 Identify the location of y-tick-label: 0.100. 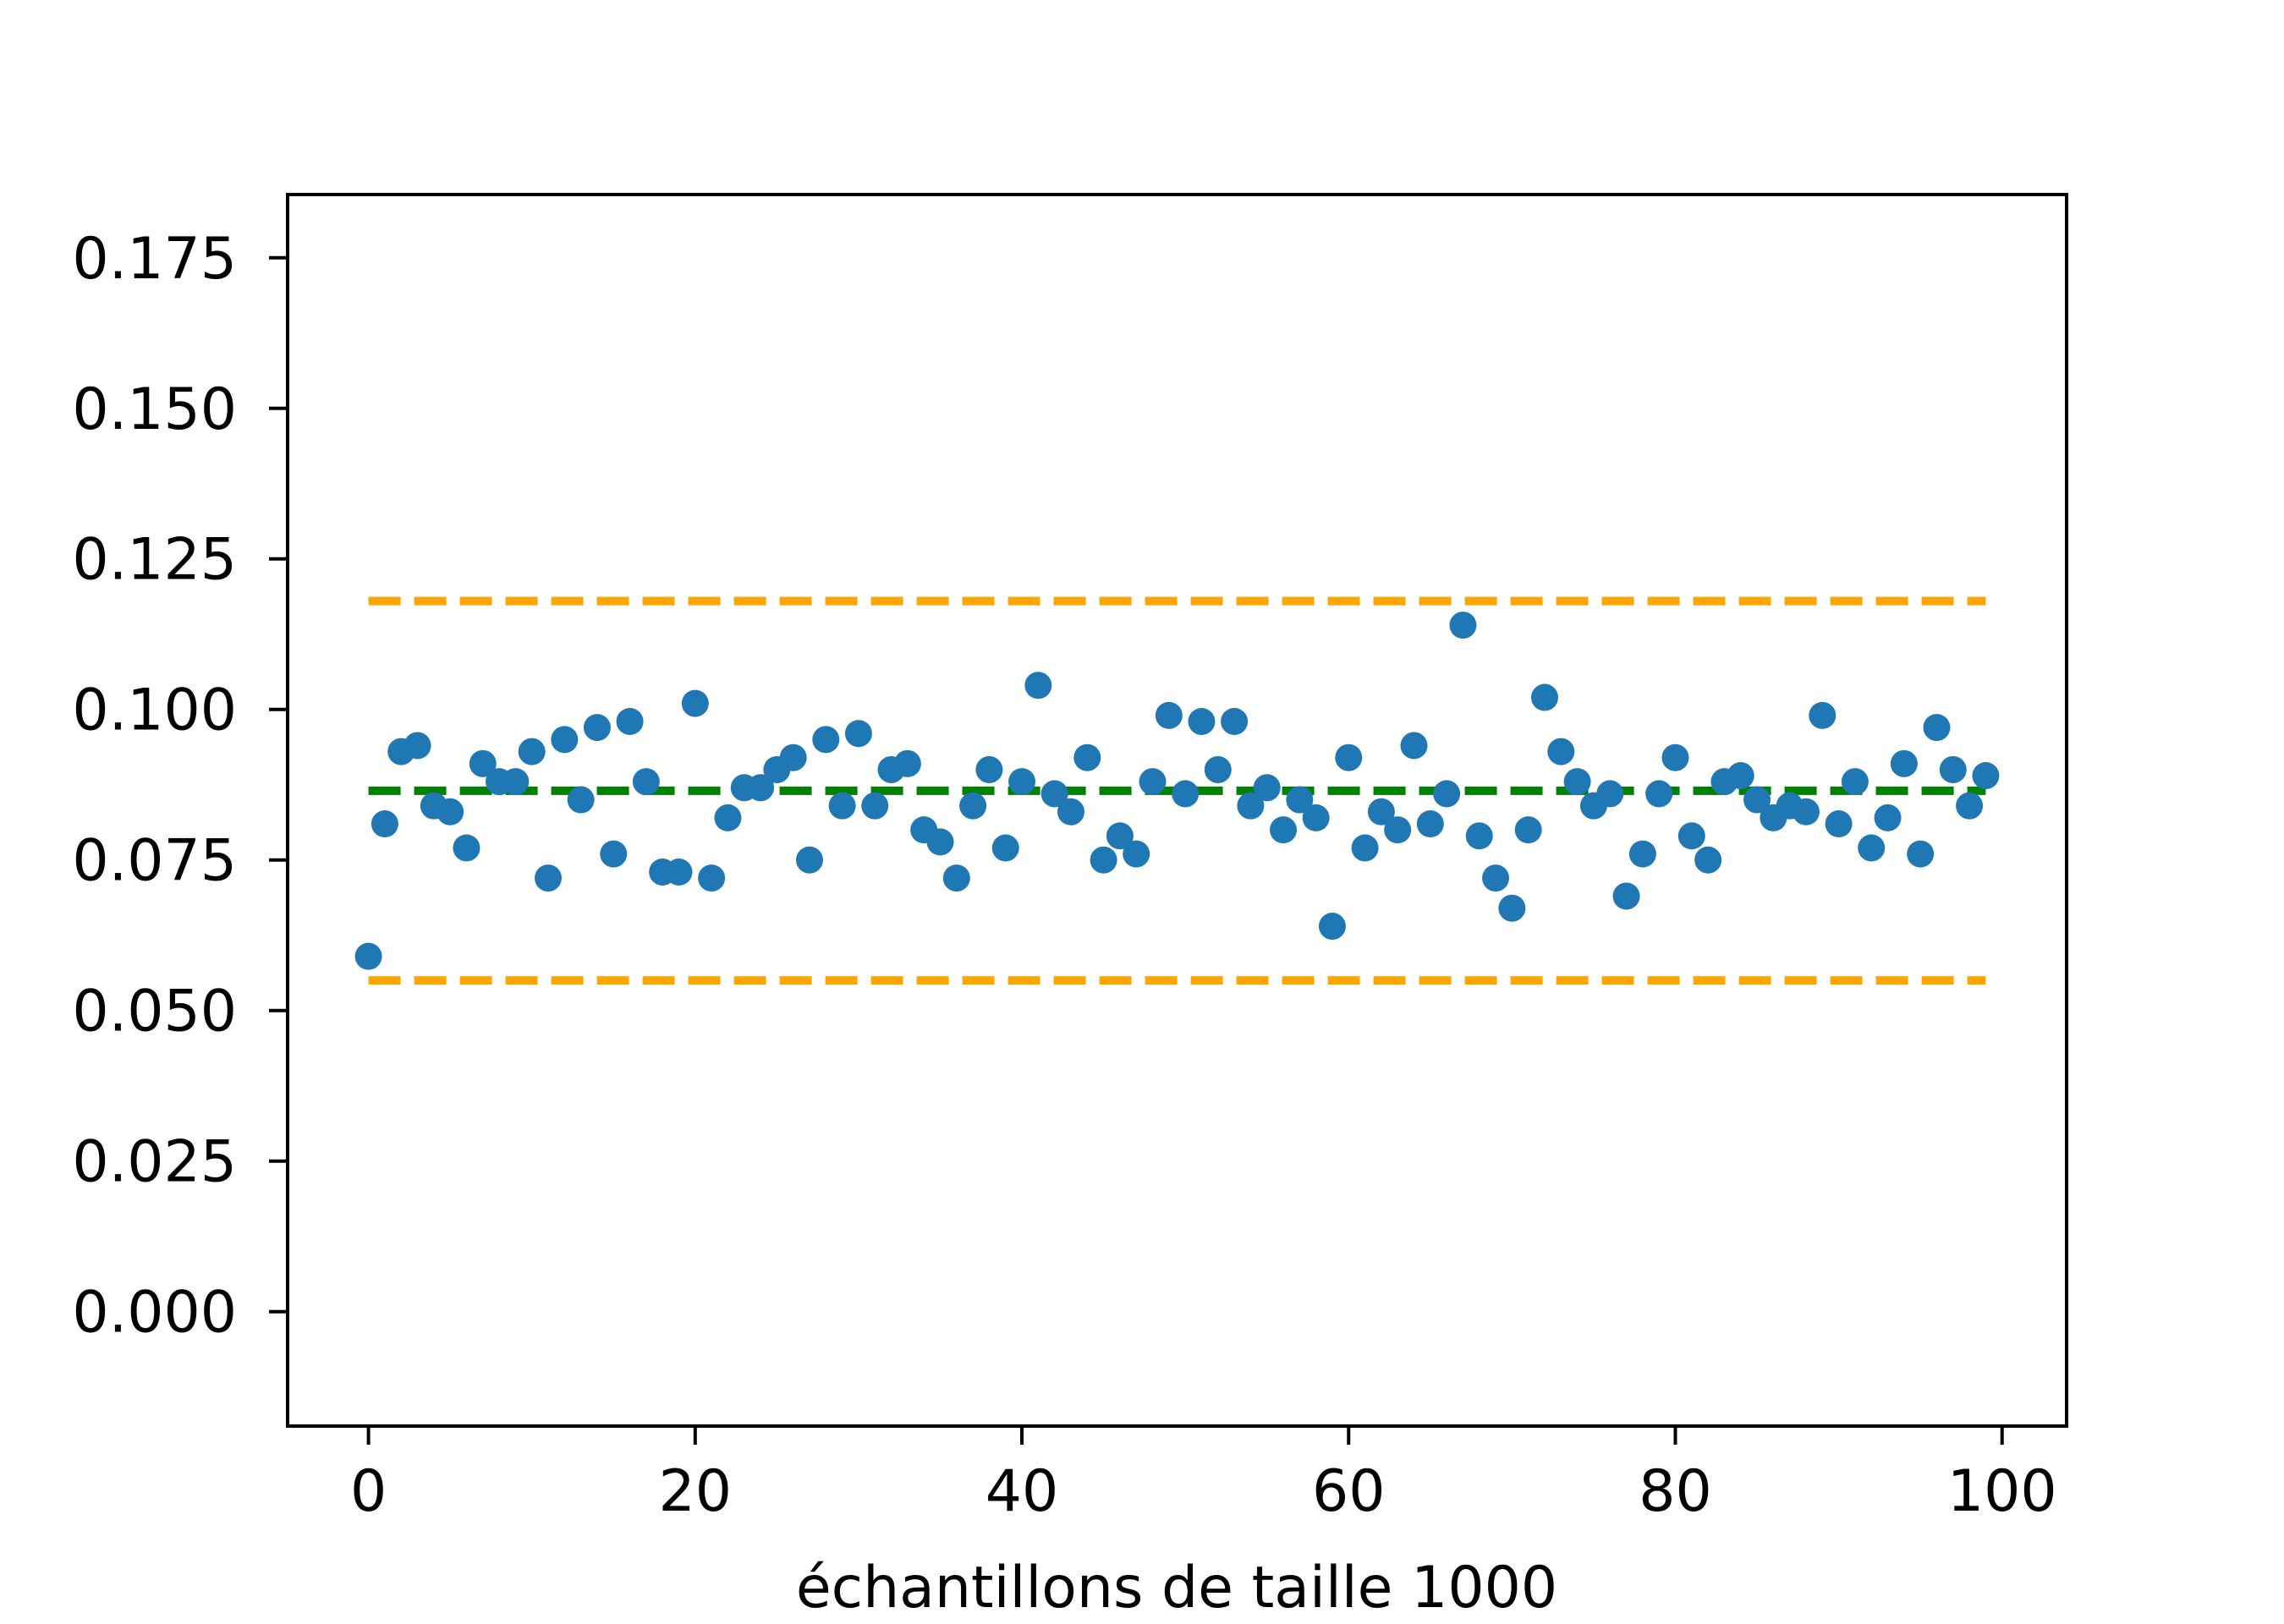
(154, 711).